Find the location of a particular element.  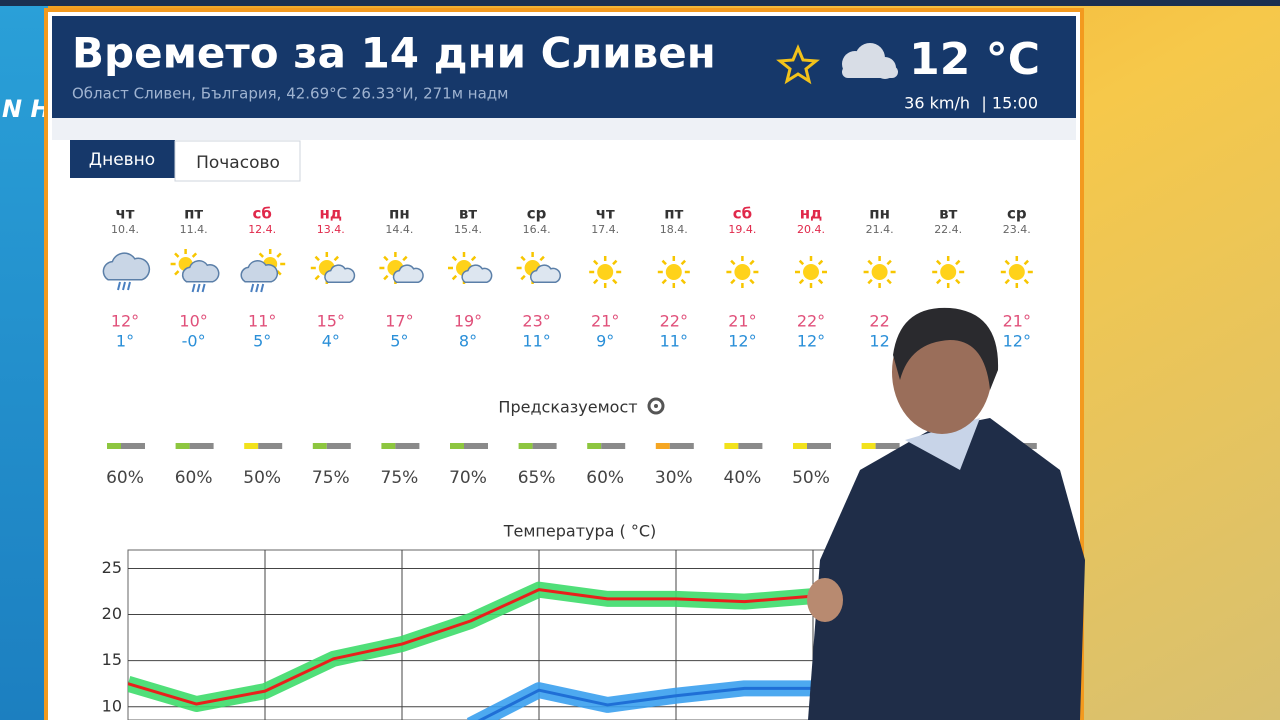

predictability-value: 65% is located at coordinates (537, 478).